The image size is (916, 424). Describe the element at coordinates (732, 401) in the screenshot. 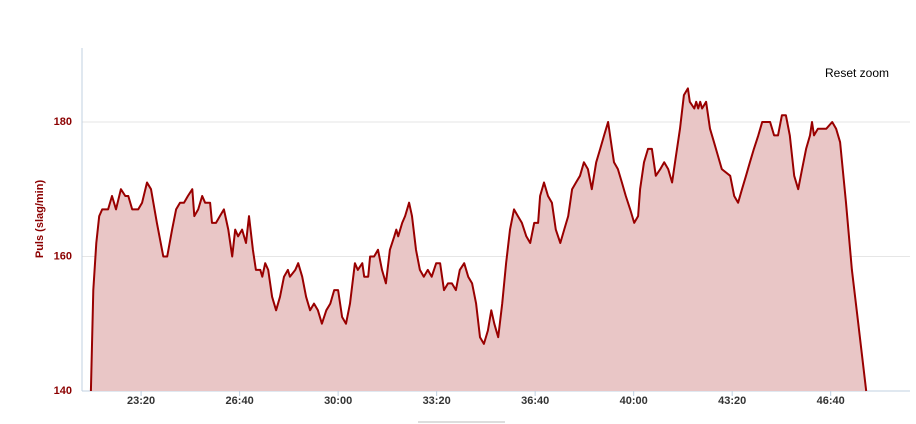

I see `x-tick-label: 43:20` at that location.